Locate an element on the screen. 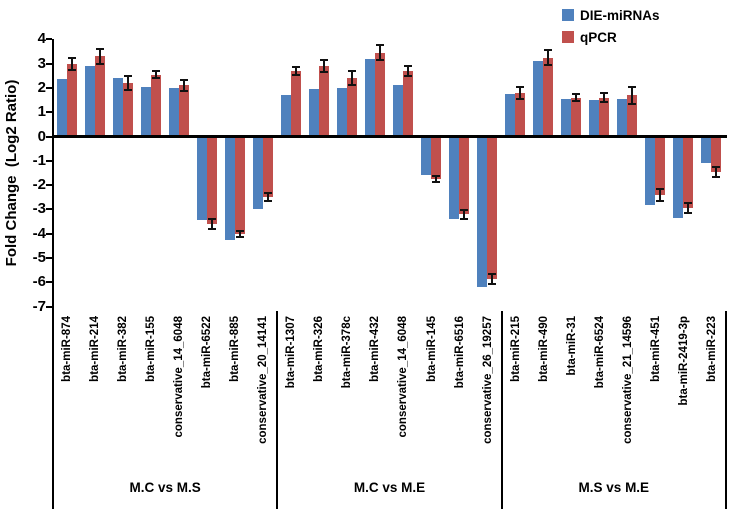 This screenshot has width=730, height=521. category-label: bta-miR-31 is located at coordinates (571, 346).